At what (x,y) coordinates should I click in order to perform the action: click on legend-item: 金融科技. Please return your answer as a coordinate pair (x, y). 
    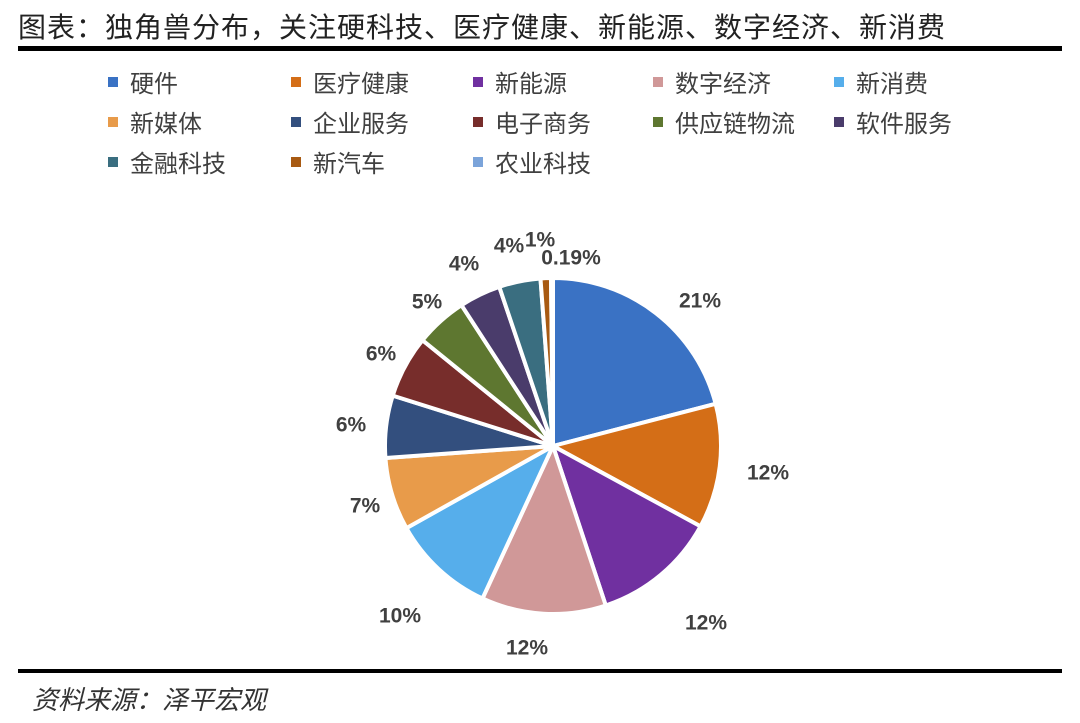
    Looking at the image, I should click on (167, 161).